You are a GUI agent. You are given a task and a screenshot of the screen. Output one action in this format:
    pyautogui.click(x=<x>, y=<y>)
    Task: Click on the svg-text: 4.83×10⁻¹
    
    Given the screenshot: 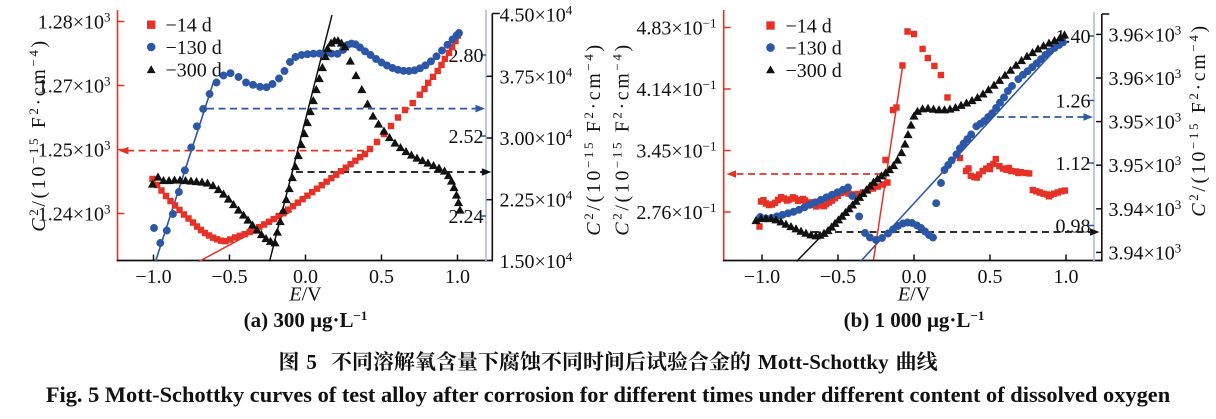 What is the action you would take?
    pyautogui.click(x=676, y=28)
    